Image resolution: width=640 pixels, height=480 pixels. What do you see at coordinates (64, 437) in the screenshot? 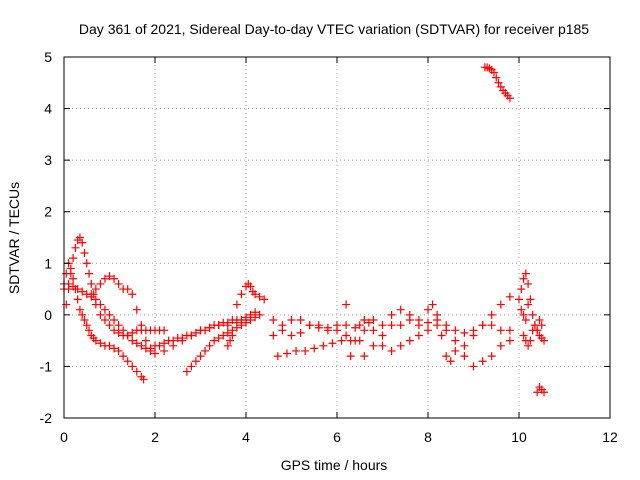
I see `x-tick-label: 0` at bounding box center [64, 437].